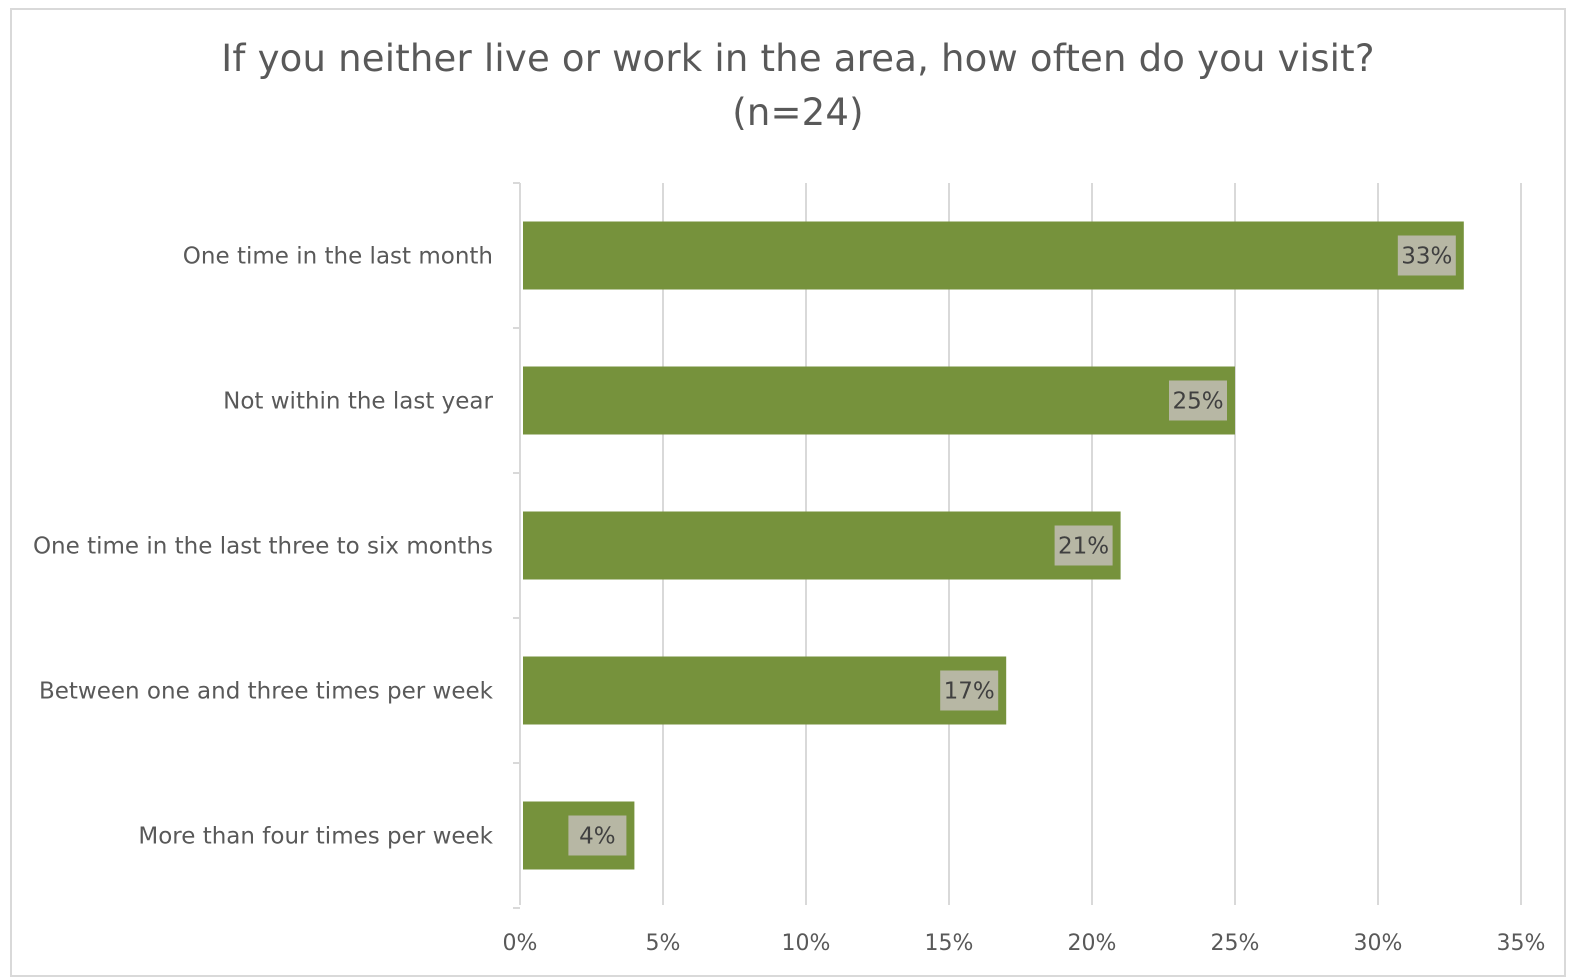 The width and height of the screenshot is (1576, 979). I want to click on category-label: One time in the last month, so click(338, 257).